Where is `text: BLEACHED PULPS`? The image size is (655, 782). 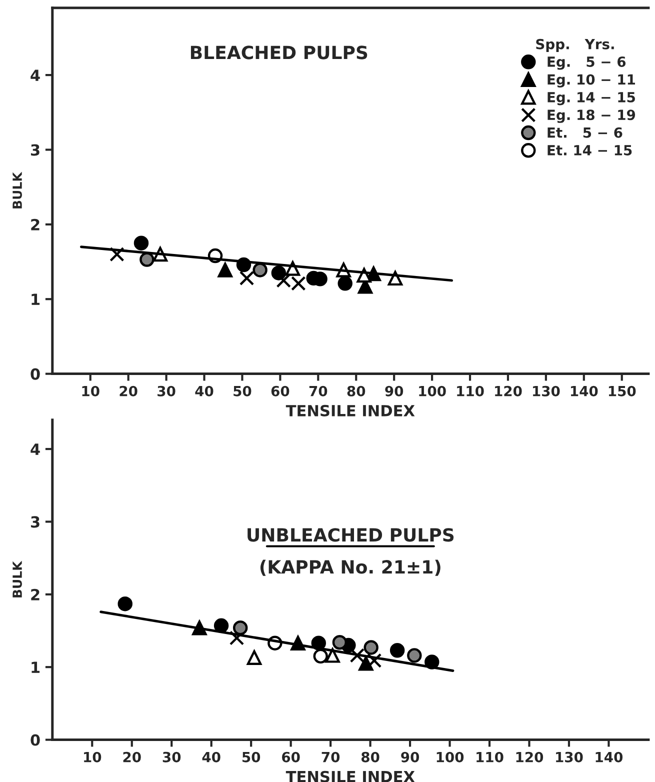 text: BLEACHED PULPS is located at coordinates (279, 53).